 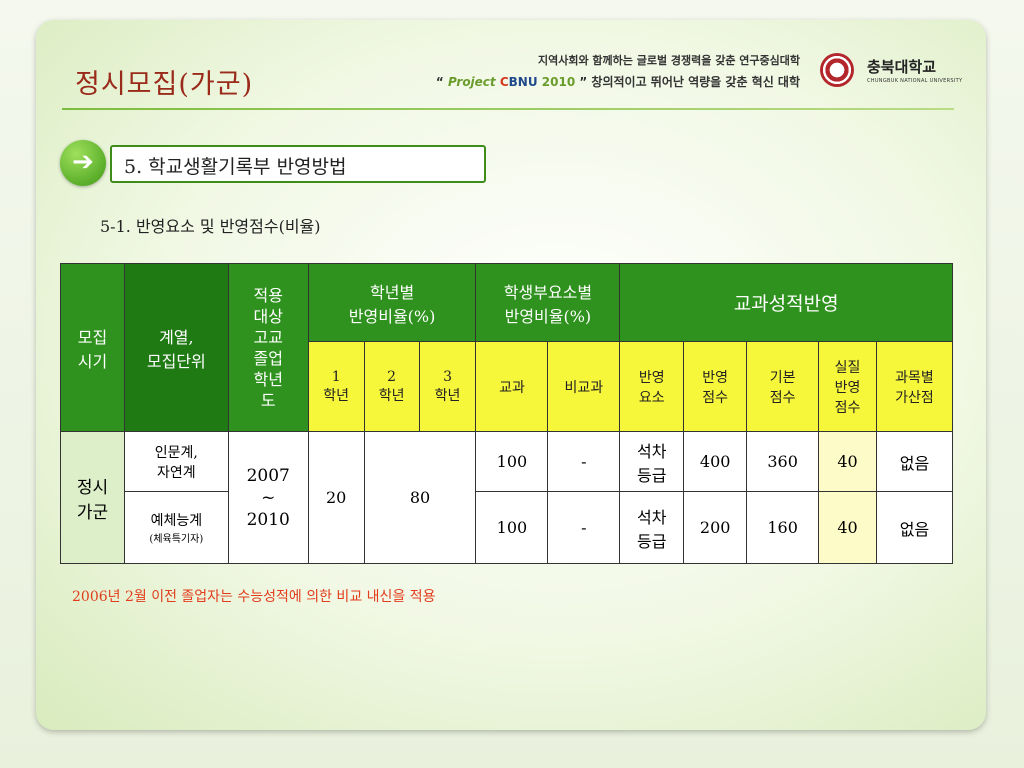 What do you see at coordinates (783, 527) in the screenshot?
I see `cell-base-row2: 160` at bounding box center [783, 527].